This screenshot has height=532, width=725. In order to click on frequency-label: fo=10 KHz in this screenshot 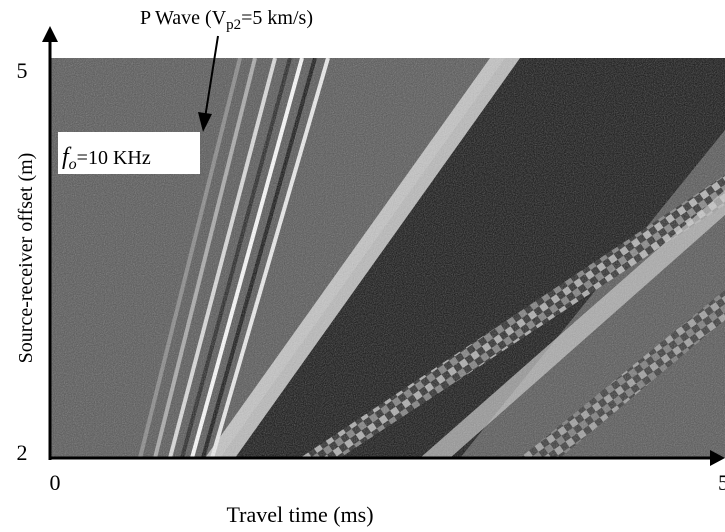, I will do `click(106, 158)`.